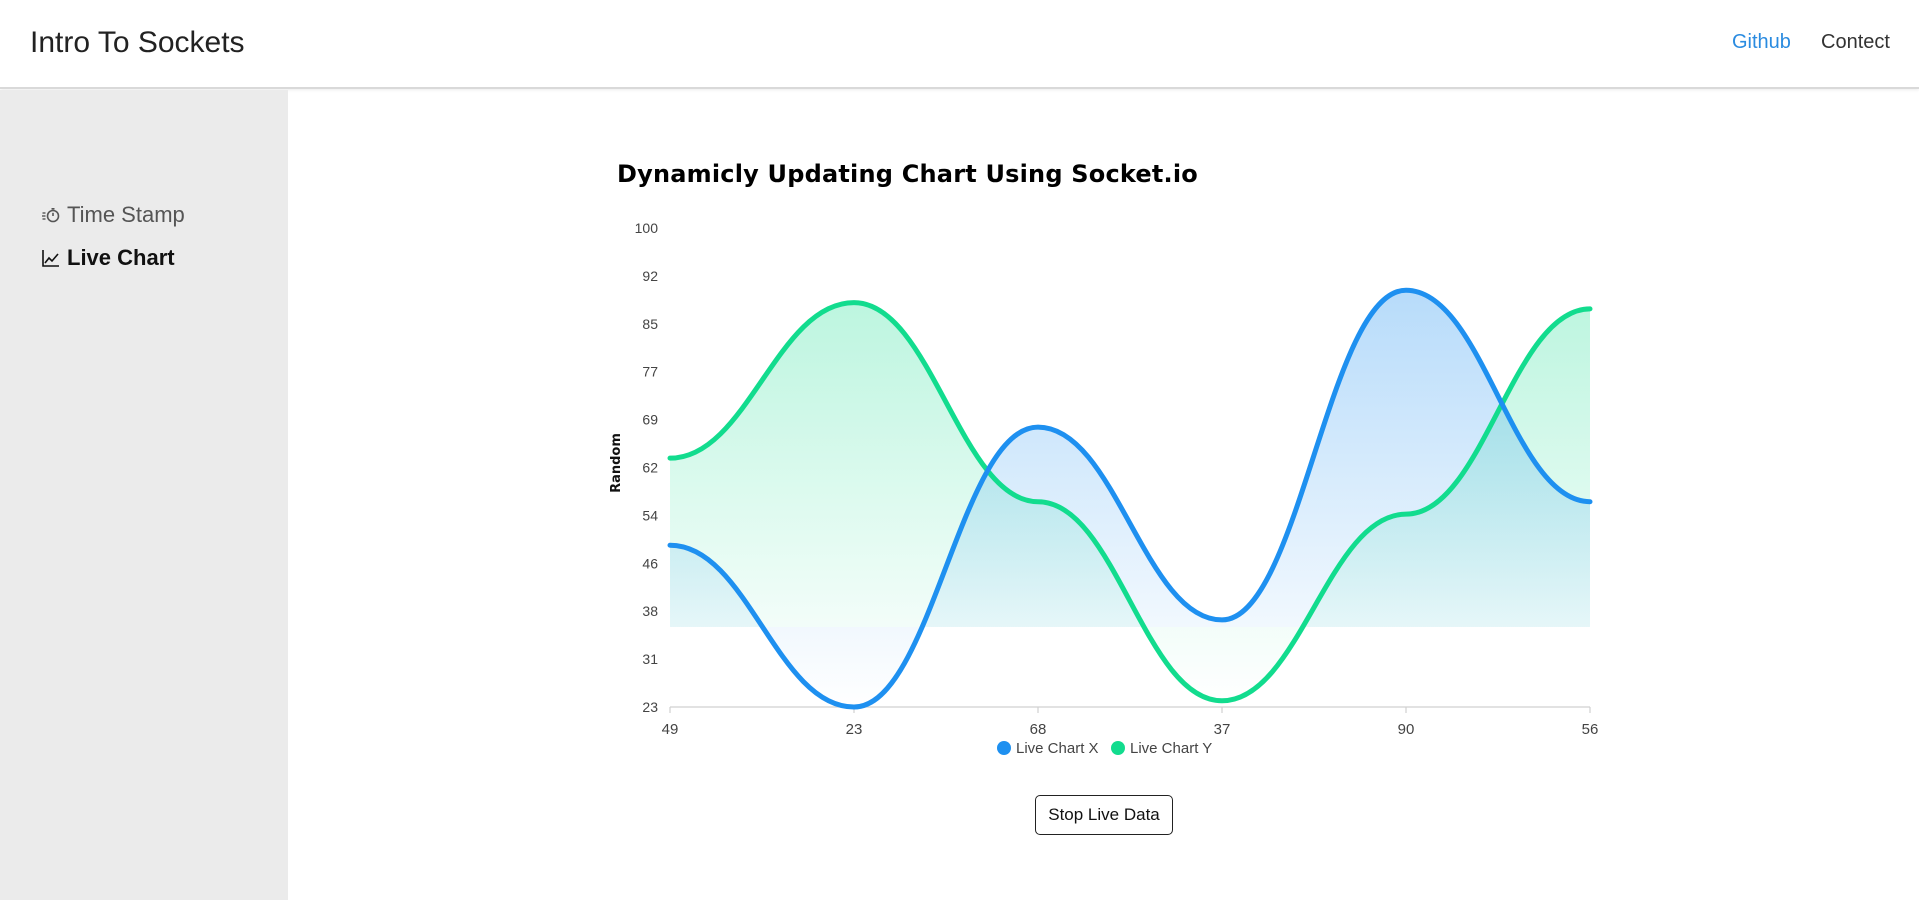 The image size is (1919, 900). I want to click on y-tick-label: 92, so click(650, 276).